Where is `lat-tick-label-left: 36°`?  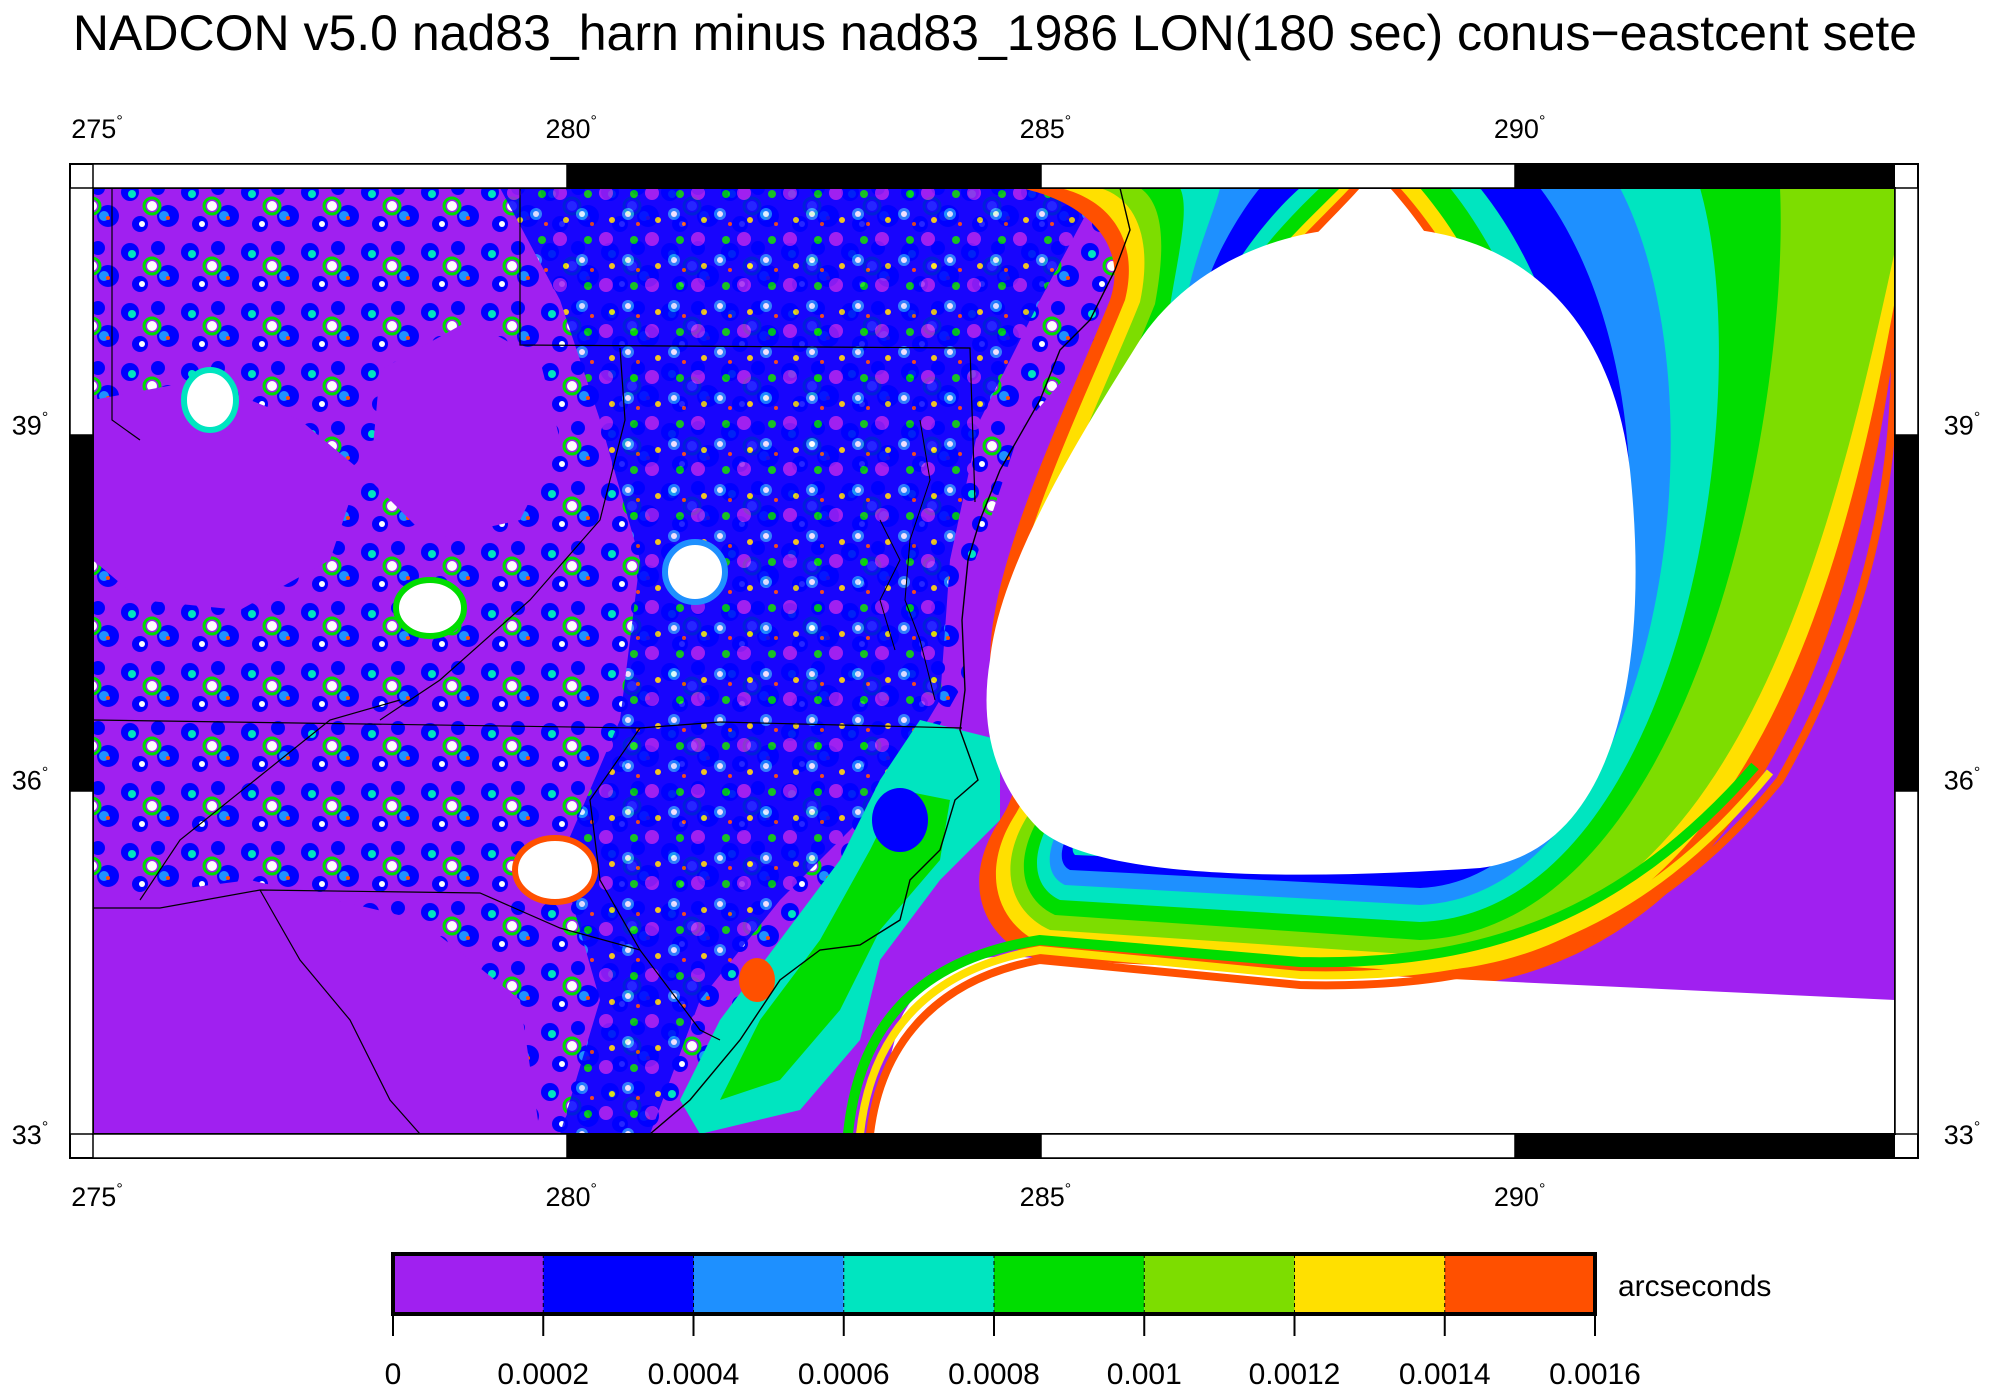
lat-tick-label-left: 36° is located at coordinates (30, 779).